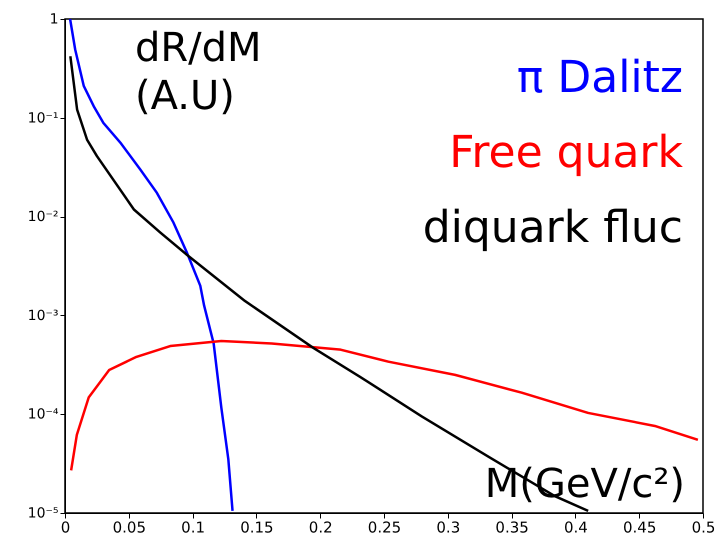 The width and height of the screenshot is (715, 533). Describe the element at coordinates (43, 316) in the screenshot. I see `y-tick-label: 10⁻³` at that location.